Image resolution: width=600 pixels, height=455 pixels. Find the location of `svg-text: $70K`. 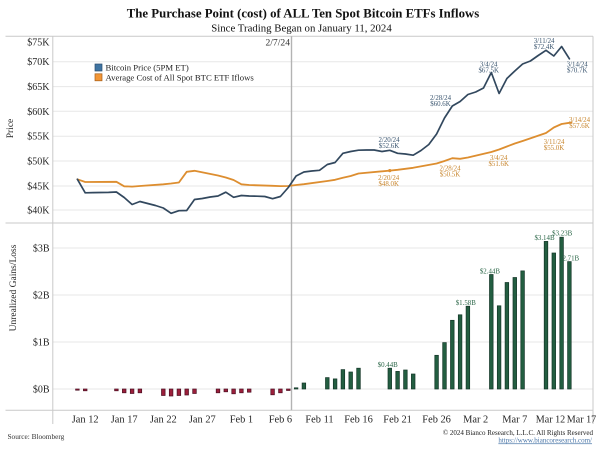

svg-text: $70K is located at coordinates (38, 62).